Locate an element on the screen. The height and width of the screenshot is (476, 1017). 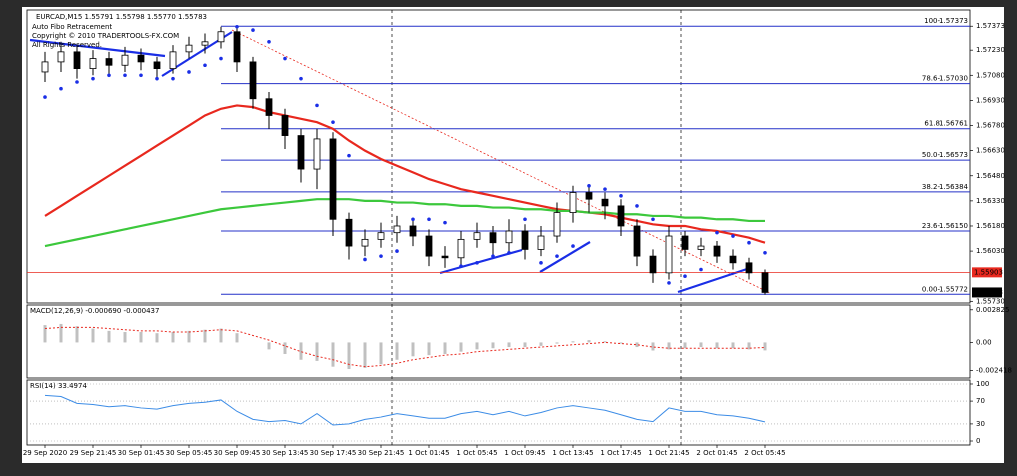
fibo-price: 1.57373 is located at coordinates (953, 21).